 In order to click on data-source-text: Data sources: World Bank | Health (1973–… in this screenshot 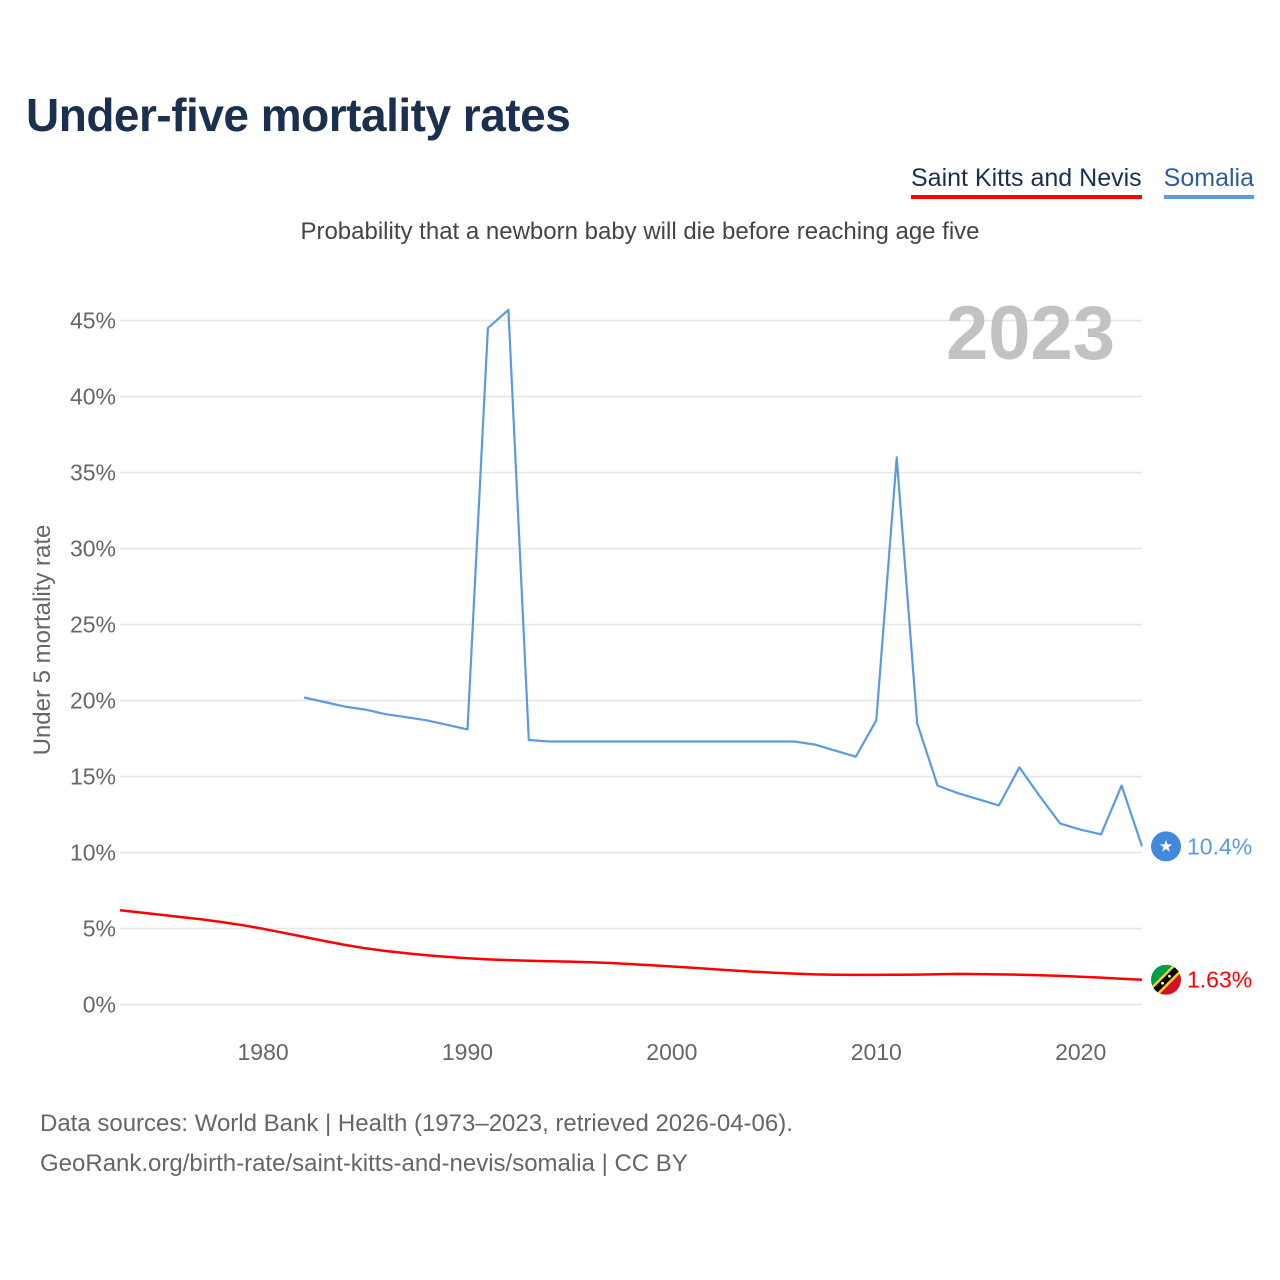, I will do `click(416, 1123)`.